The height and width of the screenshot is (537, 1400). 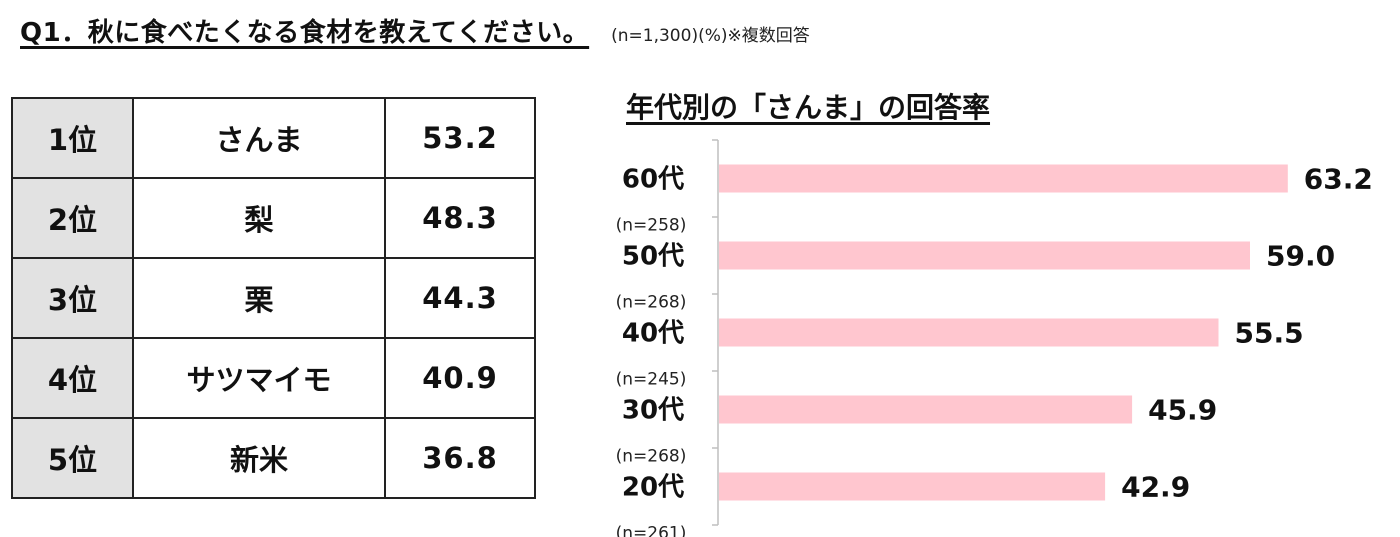 I want to click on question-title: Q1．秋に食べたくなる食材を教えてください。, so click(x=305, y=33).